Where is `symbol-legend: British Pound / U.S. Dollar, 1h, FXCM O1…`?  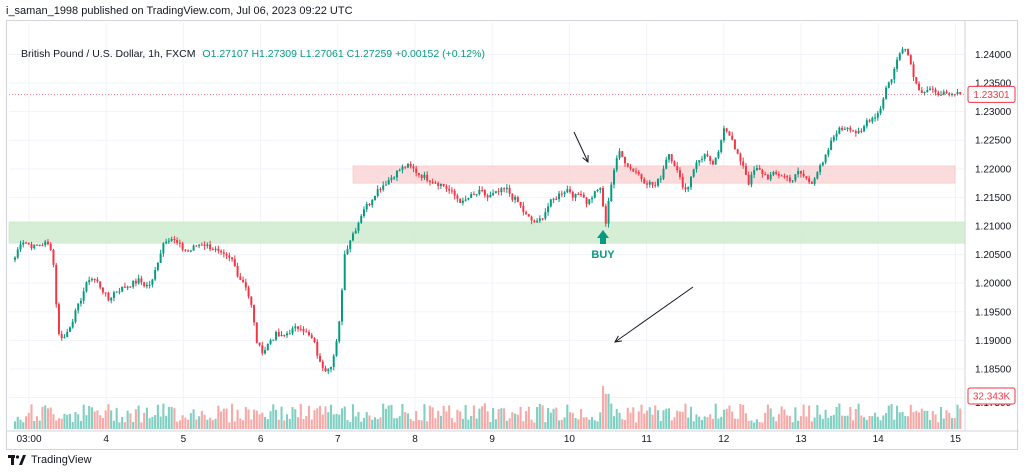
symbol-legend: British Pound / U.S. Dollar, 1h, FXCM O1… is located at coordinates (253, 54).